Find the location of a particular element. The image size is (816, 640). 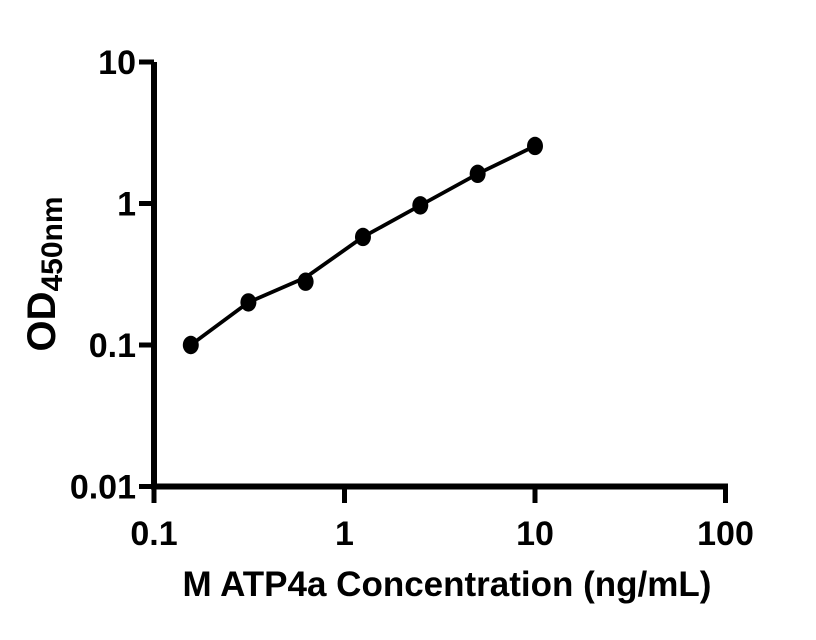

x-axis-title: M ATP4a Concentration (ng/mL) is located at coordinates (447, 584).